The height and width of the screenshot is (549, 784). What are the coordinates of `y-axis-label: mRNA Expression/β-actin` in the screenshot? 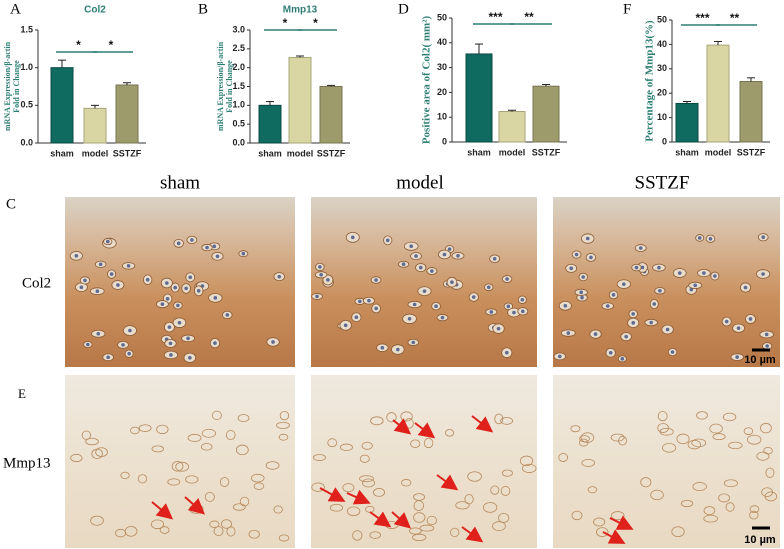 It's located at (220, 86).